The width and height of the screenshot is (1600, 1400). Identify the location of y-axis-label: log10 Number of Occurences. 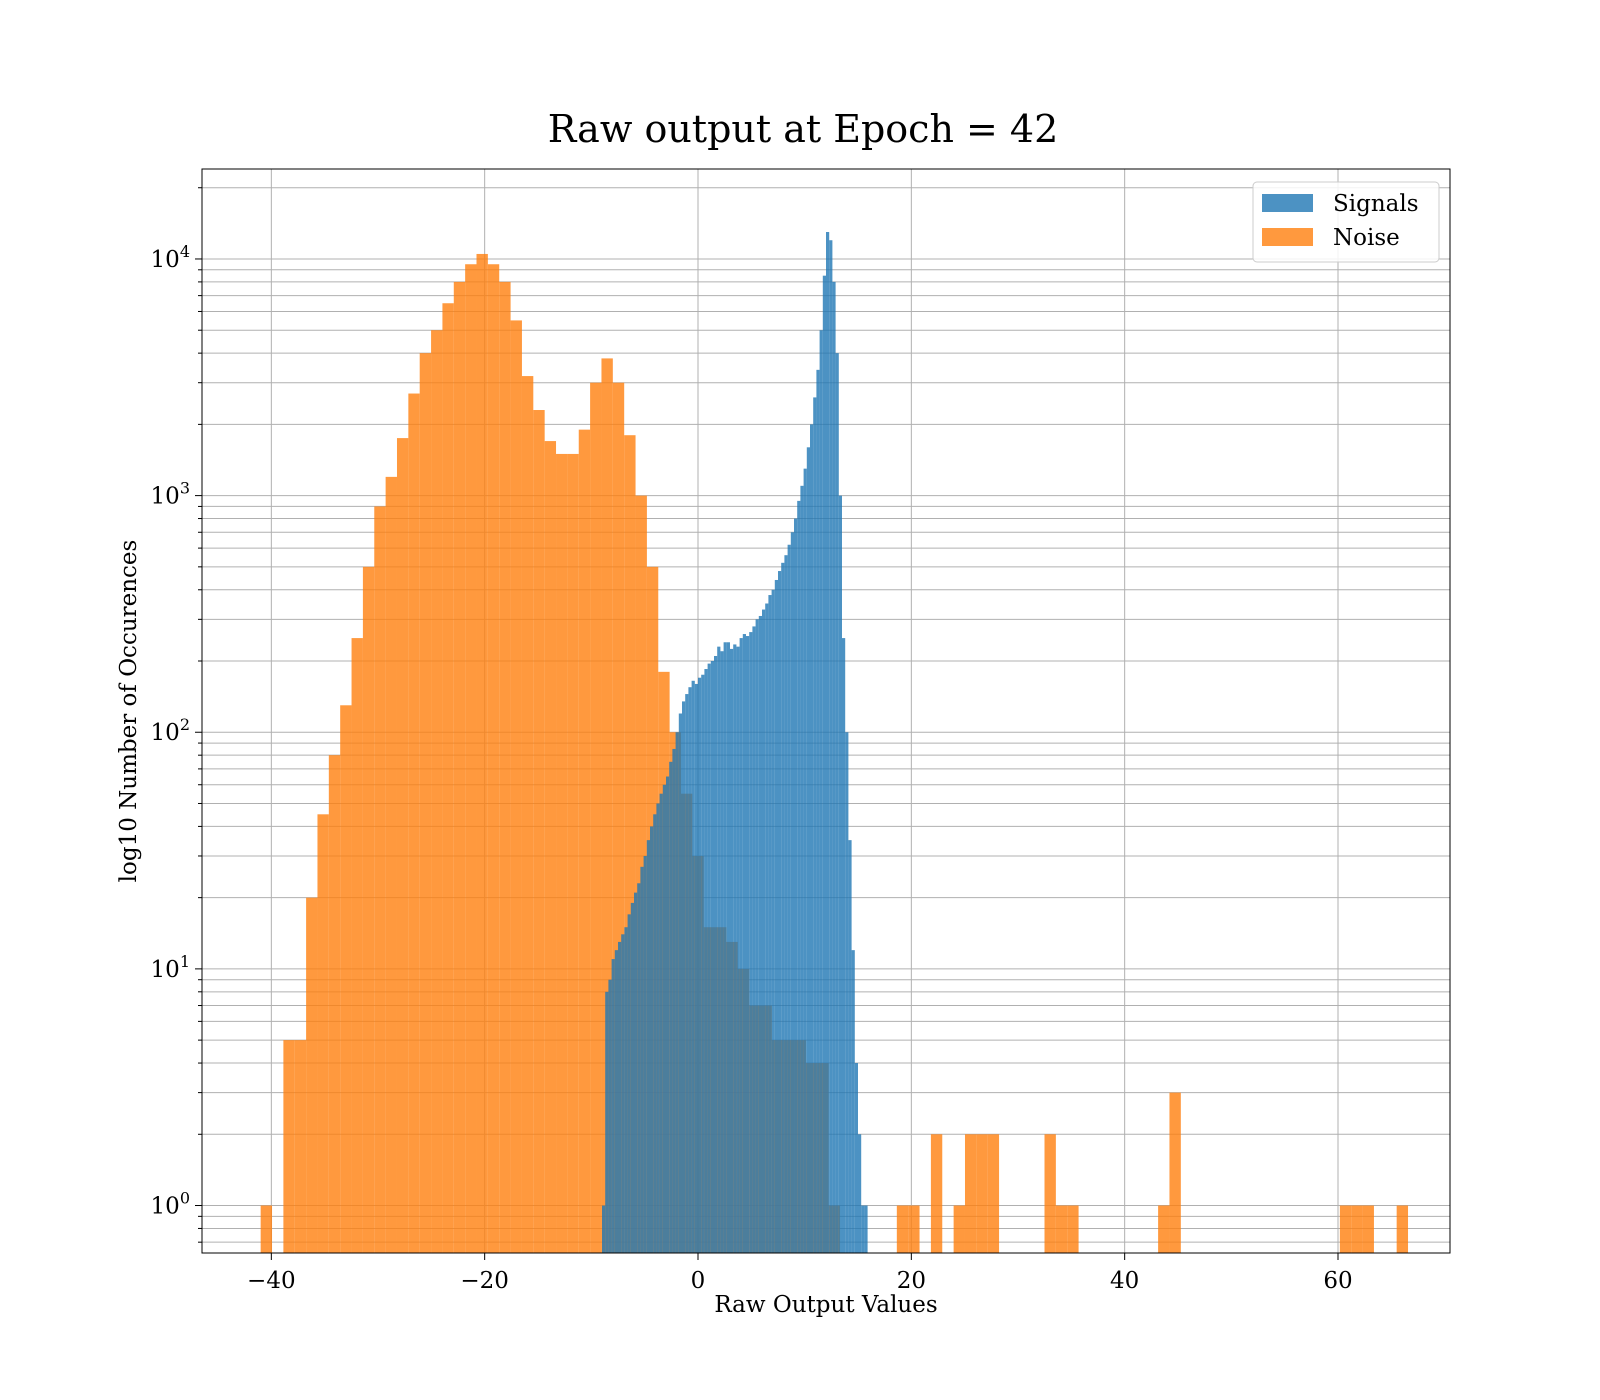
(129, 711).